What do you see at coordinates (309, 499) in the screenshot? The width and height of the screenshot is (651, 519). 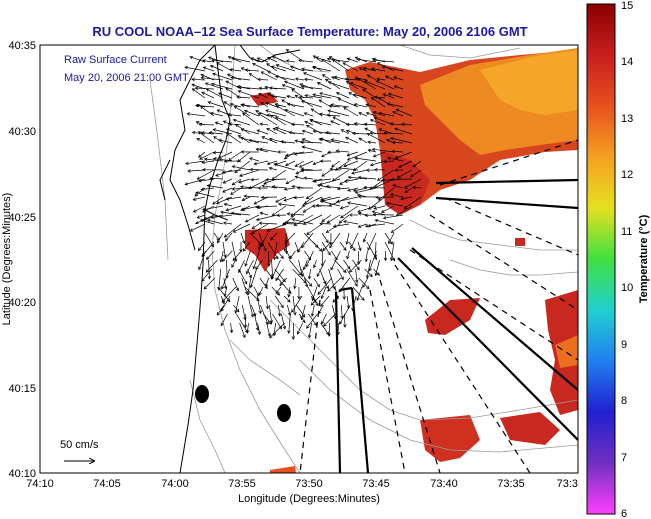 I see `x-axis-label: Longitude (Degrees:Minutes)` at bounding box center [309, 499].